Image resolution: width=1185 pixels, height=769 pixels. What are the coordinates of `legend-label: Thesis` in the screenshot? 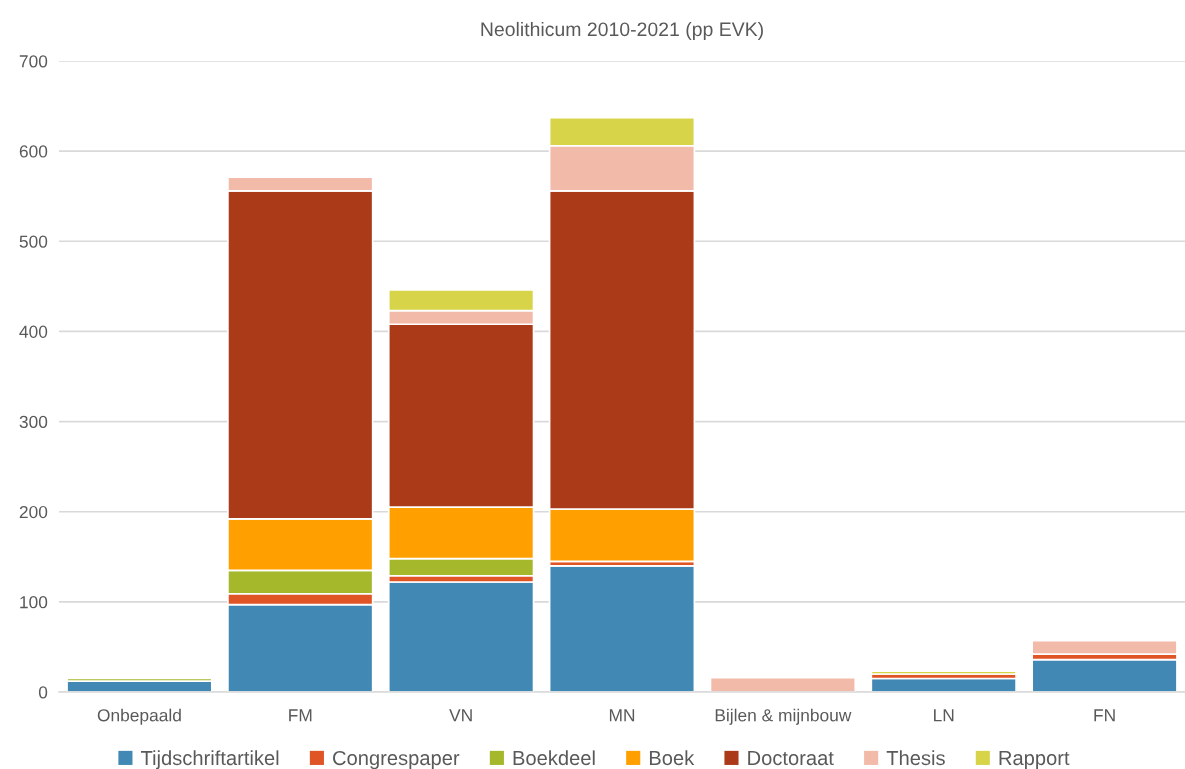 It's located at (915, 758).